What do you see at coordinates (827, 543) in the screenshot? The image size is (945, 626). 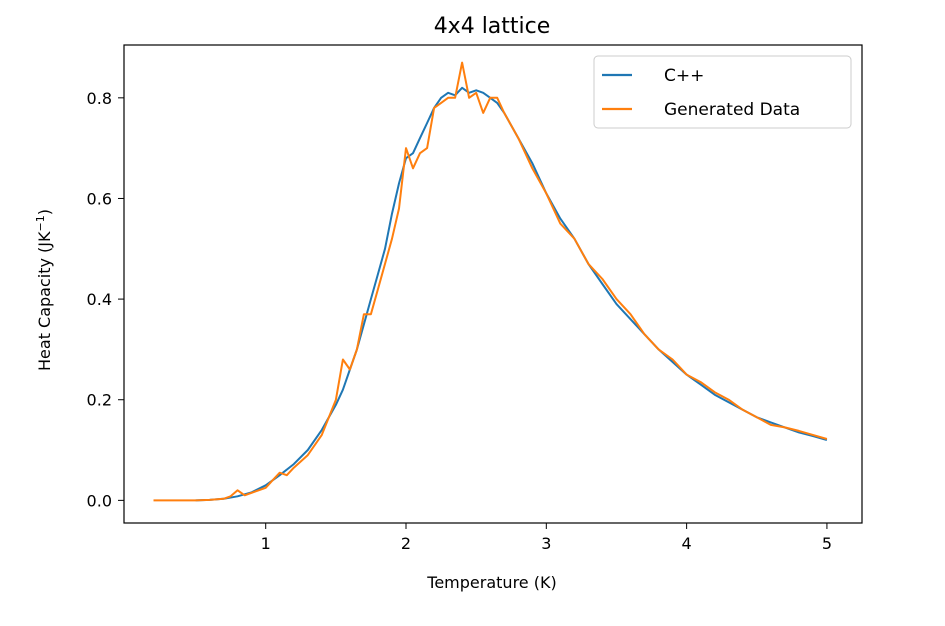 I see `x-tick-label: 5` at bounding box center [827, 543].